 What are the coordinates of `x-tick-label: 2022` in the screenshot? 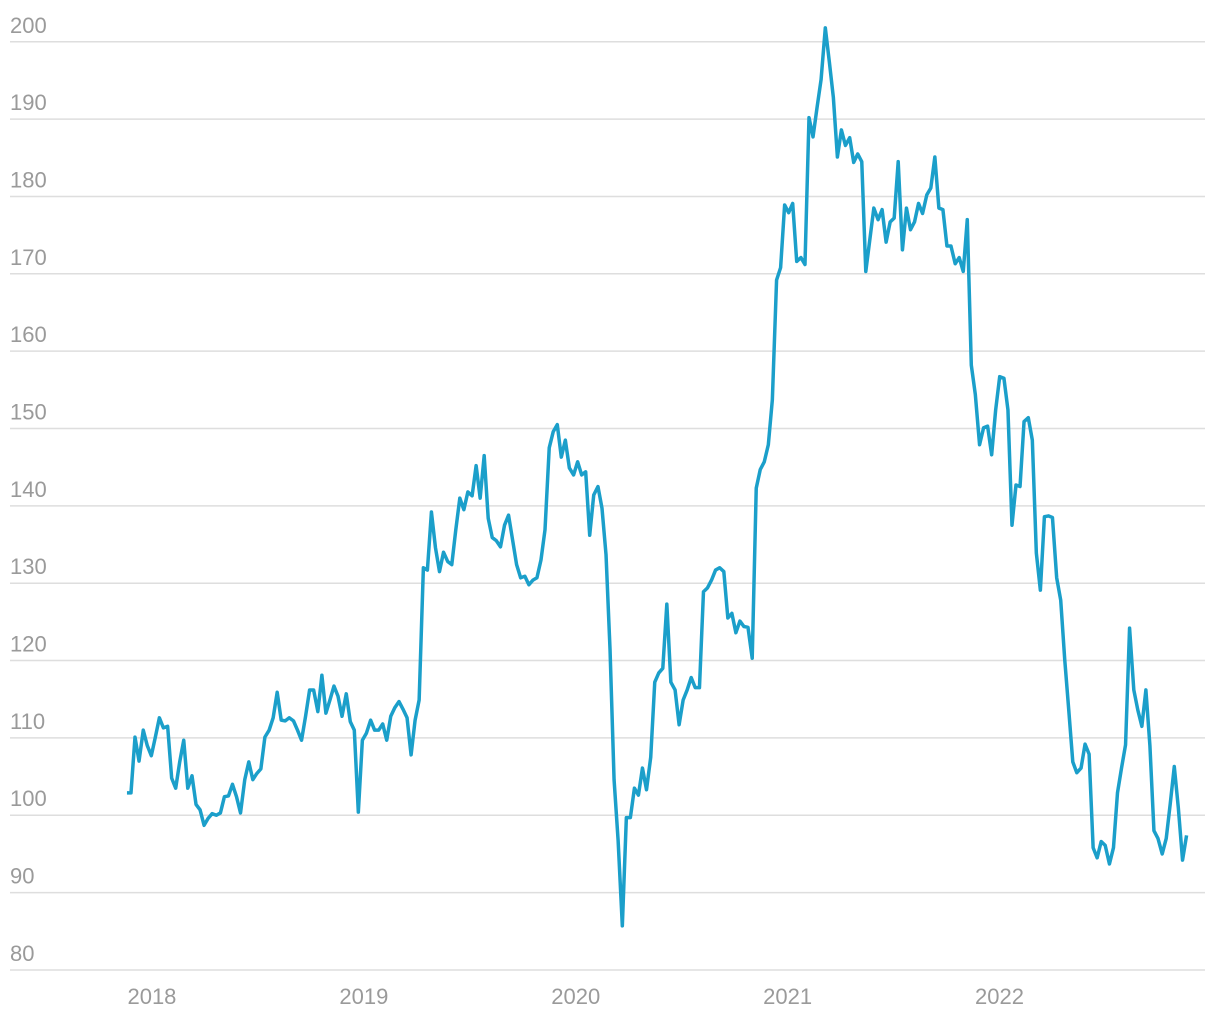 It's located at (999, 996).